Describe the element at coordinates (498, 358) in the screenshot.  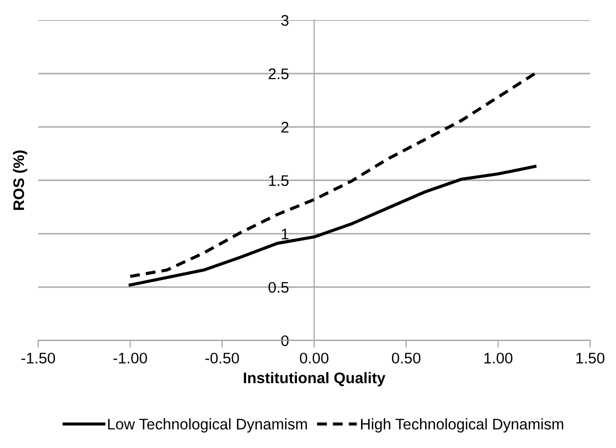
I see `x-tick-label: 1.00` at that location.